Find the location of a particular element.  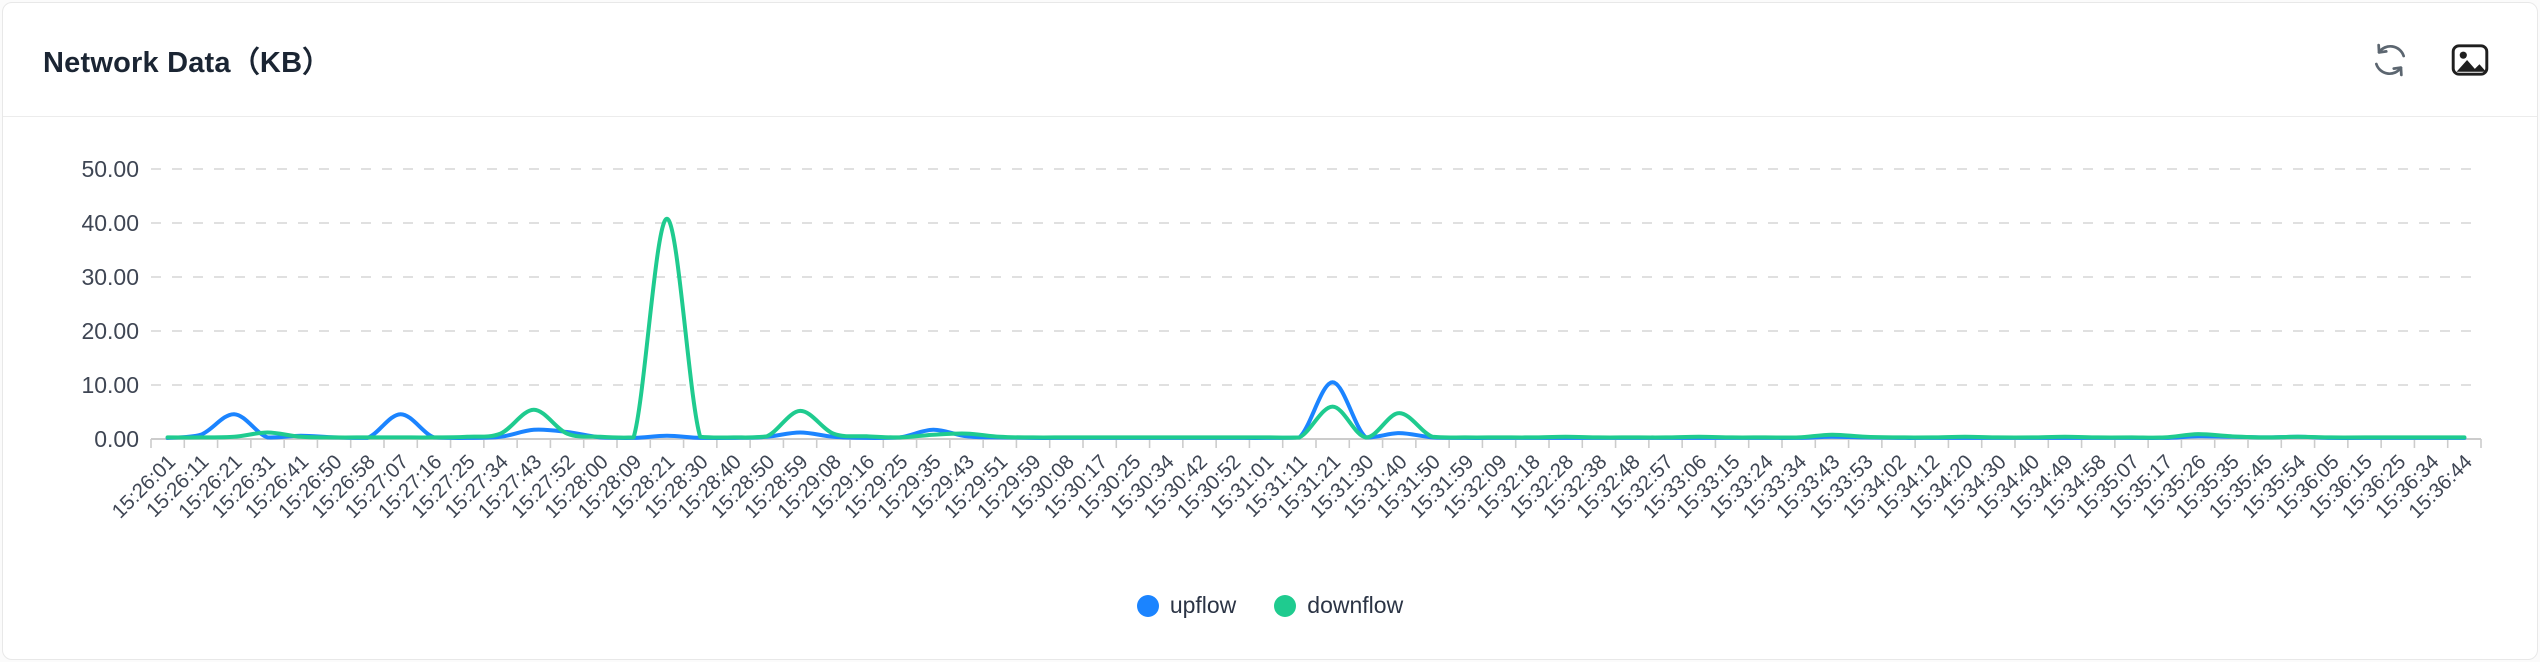

legend-item-upflow: upflow is located at coordinates (1186, 605).